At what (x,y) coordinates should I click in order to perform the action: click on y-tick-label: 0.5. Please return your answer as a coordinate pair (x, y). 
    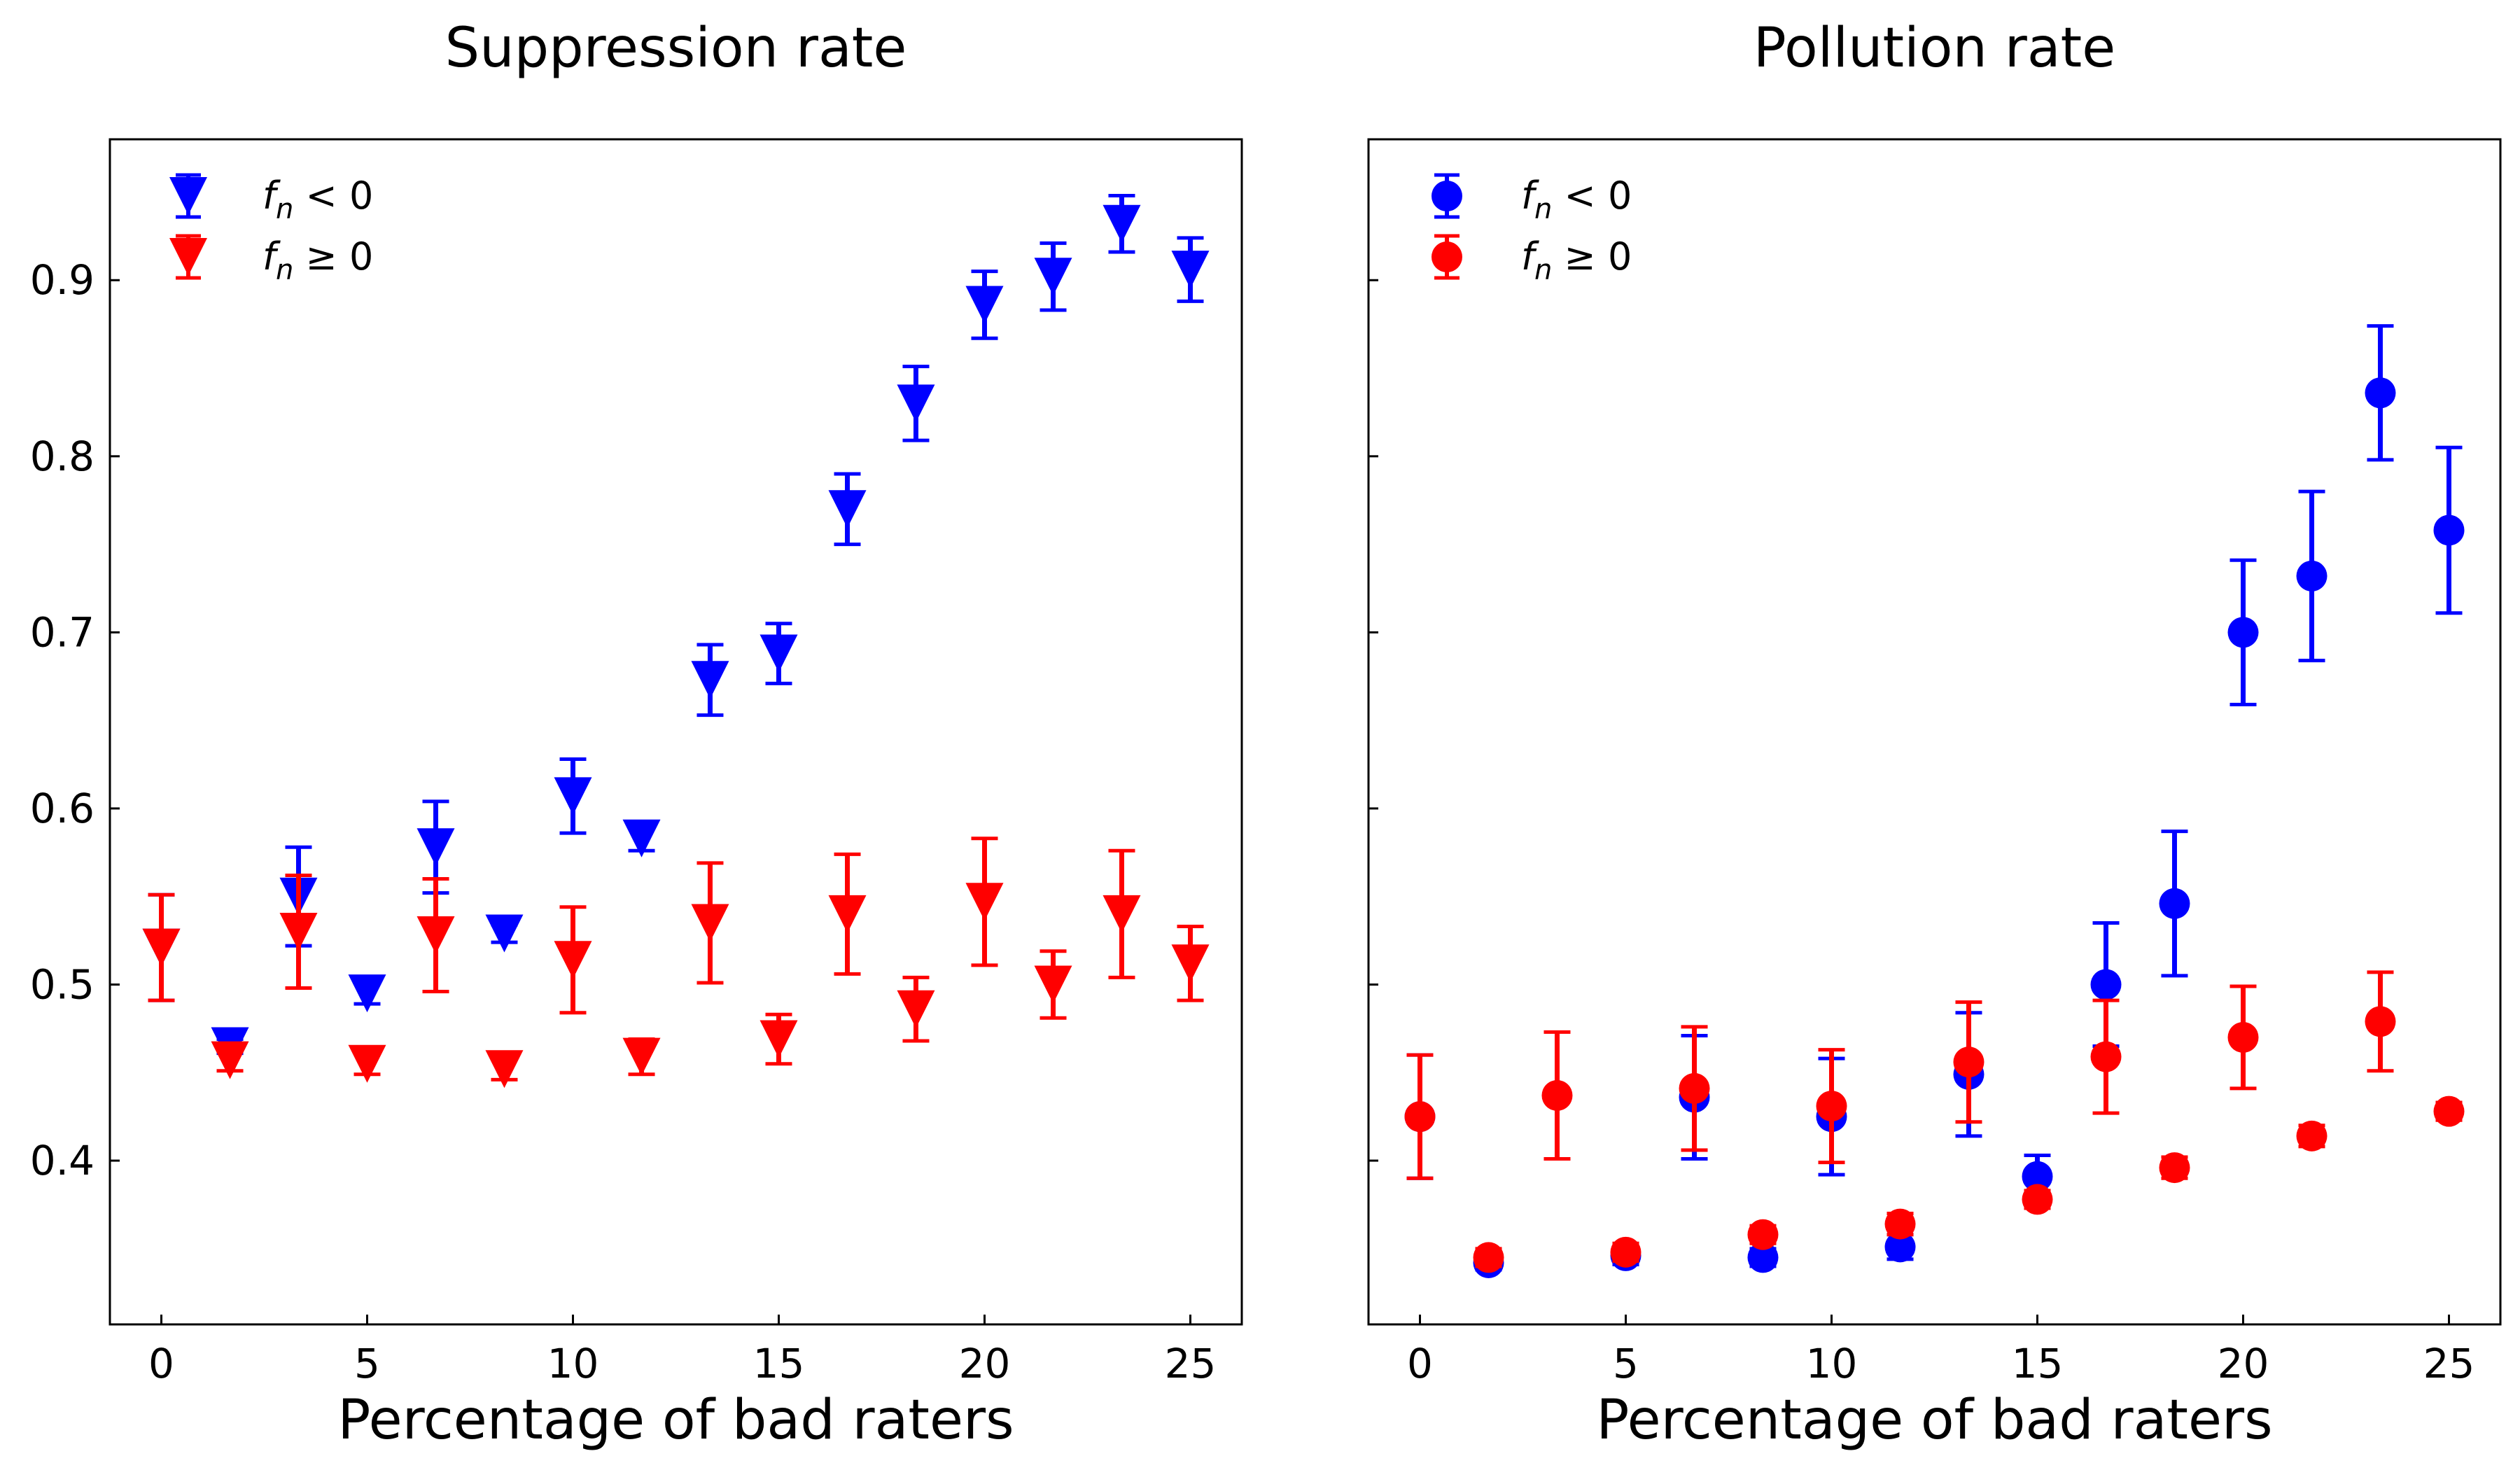
    Looking at the image, I should click on (62, 984).